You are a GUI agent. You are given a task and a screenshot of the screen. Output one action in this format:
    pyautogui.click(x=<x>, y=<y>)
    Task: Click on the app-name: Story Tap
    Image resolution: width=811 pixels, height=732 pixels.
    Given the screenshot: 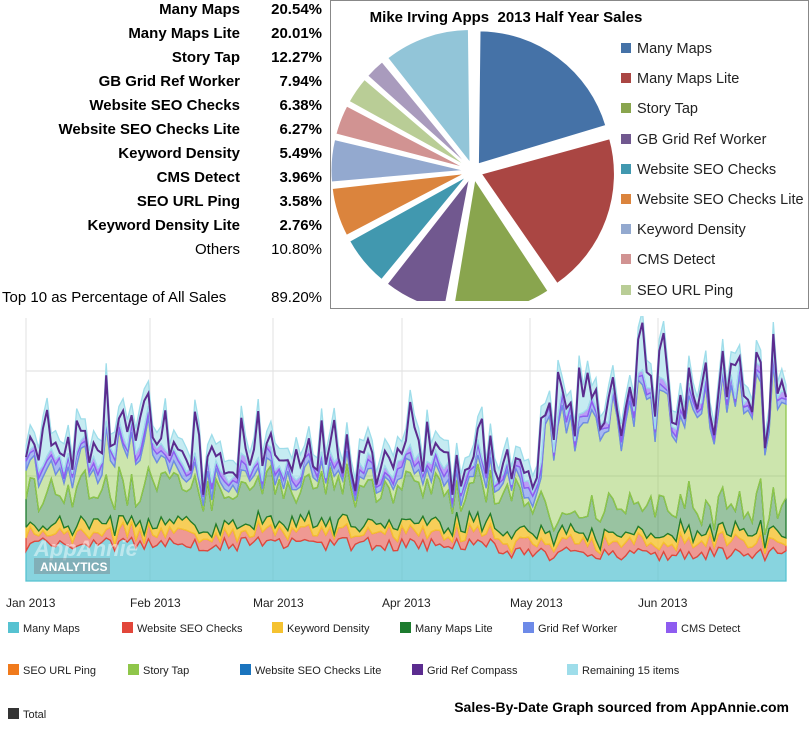 What is the action you would take?
    pyautogui.click(x=205, y=57)
    